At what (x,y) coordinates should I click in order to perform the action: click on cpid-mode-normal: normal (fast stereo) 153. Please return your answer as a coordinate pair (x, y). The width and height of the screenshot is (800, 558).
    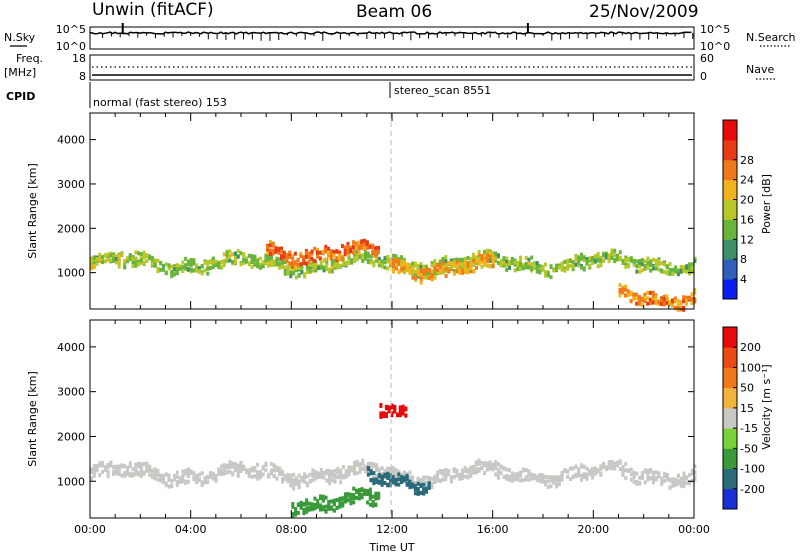
    Looking at the image, I should click on (160, 102).